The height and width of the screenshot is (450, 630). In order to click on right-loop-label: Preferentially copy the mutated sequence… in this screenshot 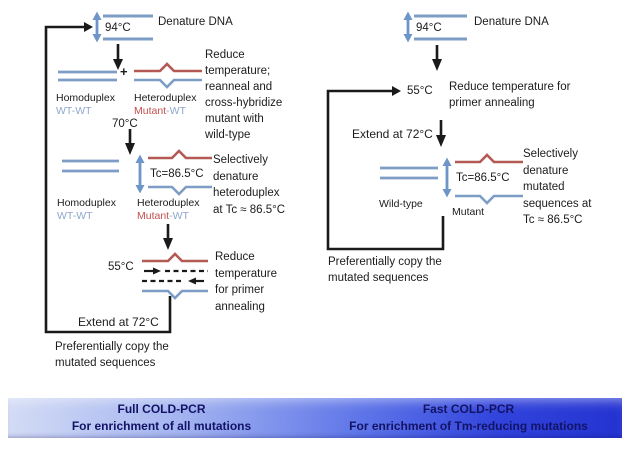, I will do `click(385, 270)`.